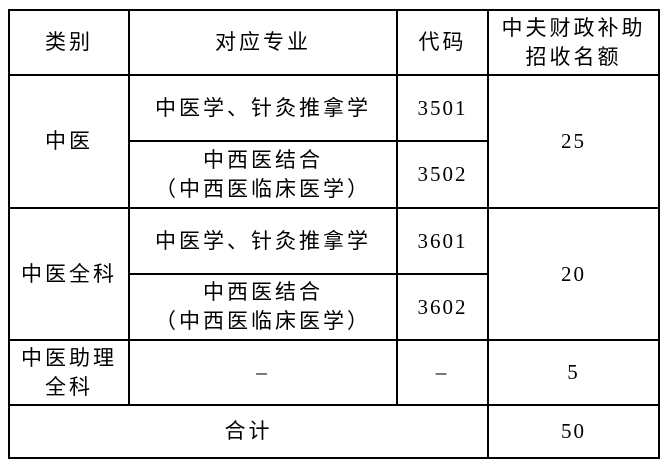 The height and width of the screenshot is (474, 665). What do you see at coordinates (69, 42) in the screenshot?
I see `col-header-category: 类别` at bounding box center [69, 42].